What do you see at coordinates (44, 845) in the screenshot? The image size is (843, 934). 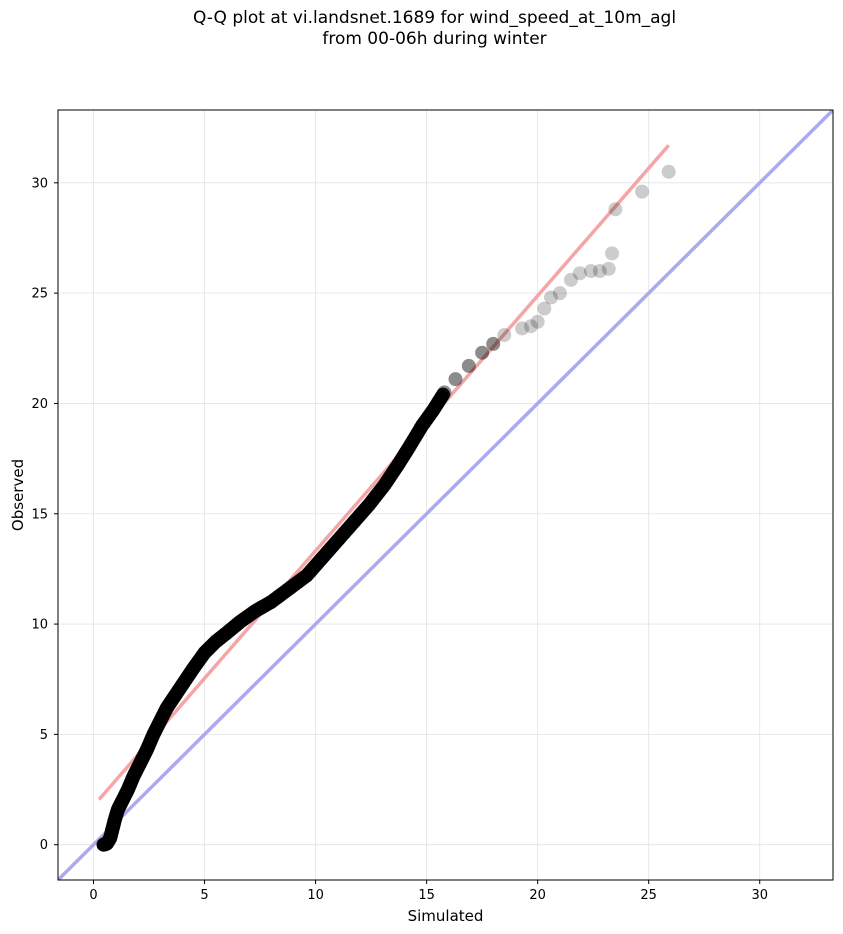 I see `y-tick-label: 0` at bounding box center [44, 845].